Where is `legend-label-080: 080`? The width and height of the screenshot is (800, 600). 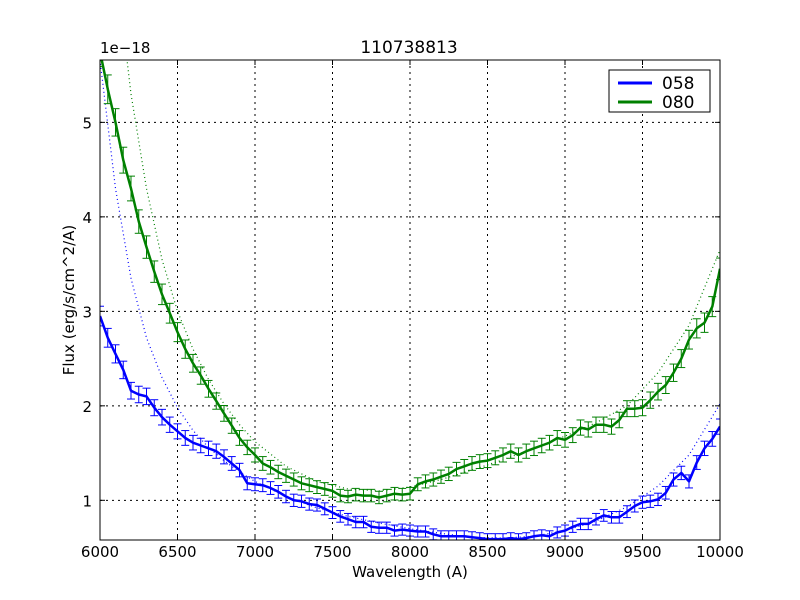 legend-label-080: 080 is located at coordinates (678, 103).